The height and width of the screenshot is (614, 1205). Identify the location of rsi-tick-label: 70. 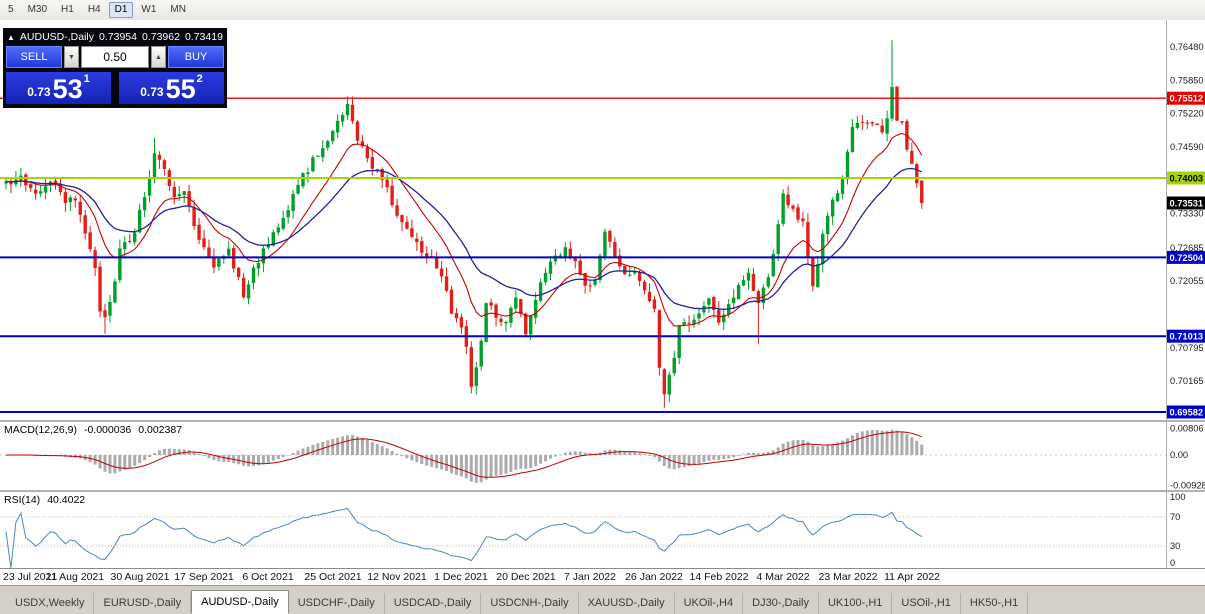
(1175, 517).